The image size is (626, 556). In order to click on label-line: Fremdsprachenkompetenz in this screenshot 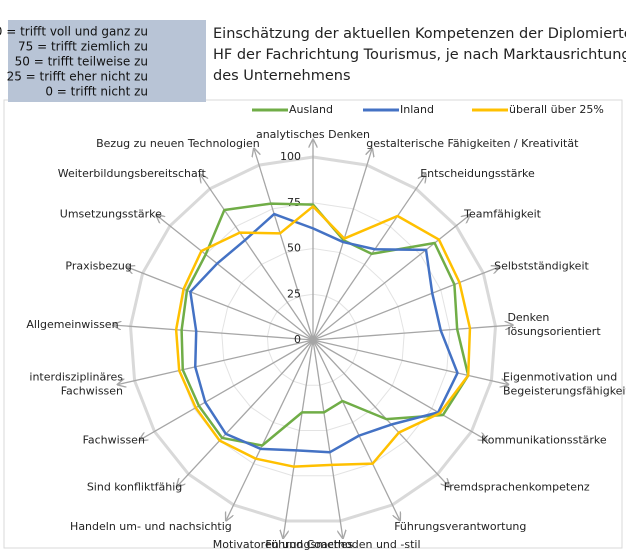, I will do `click(517, 486)`.